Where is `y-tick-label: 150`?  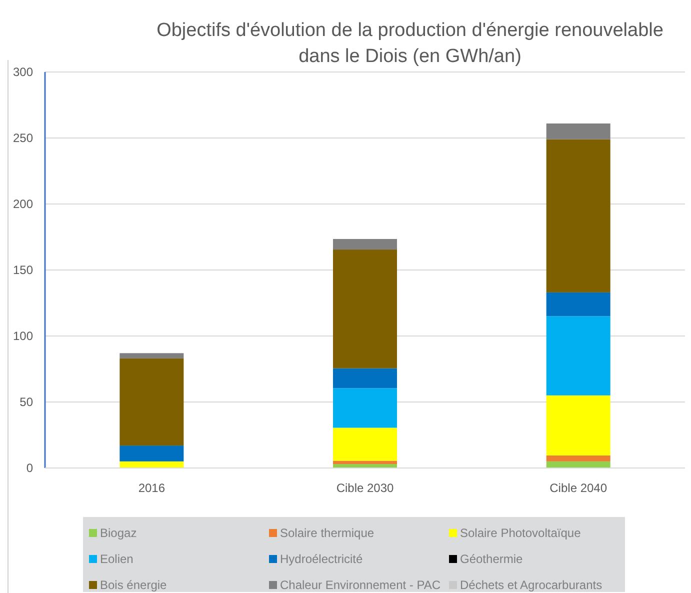 y-tick-label: 150 is located at coordinates (23, 270).